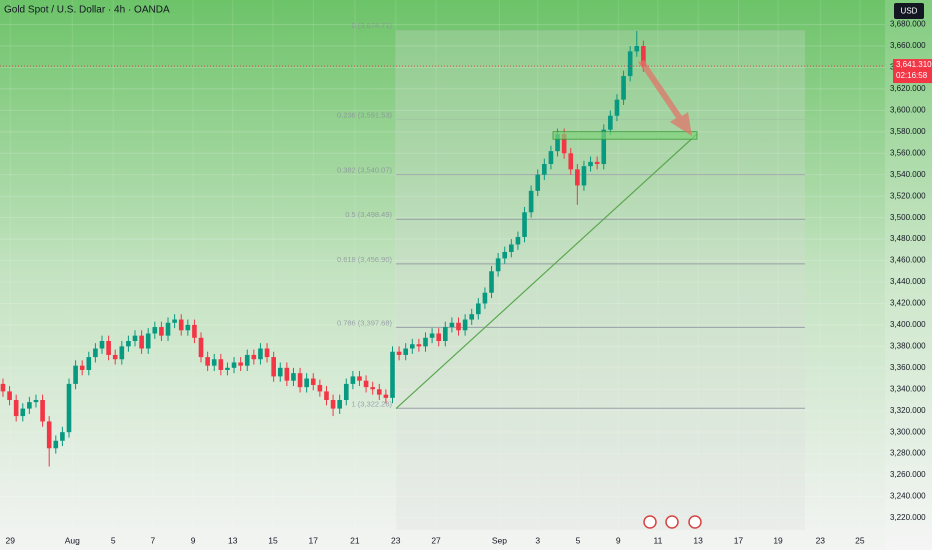  I want to click on y-tick-label: 3,520.000, so click(908, 195).